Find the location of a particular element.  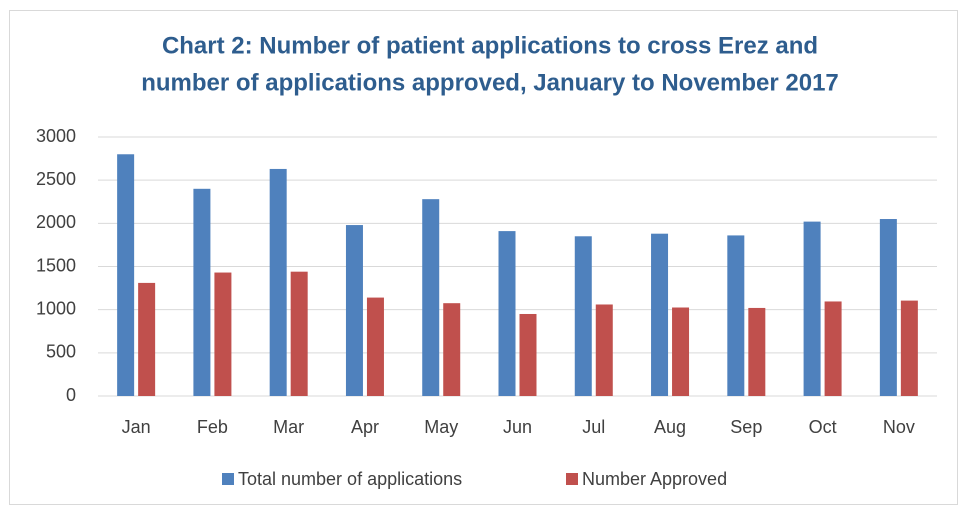

y-tick-label: 3000 is located at coordinates (56, 136).